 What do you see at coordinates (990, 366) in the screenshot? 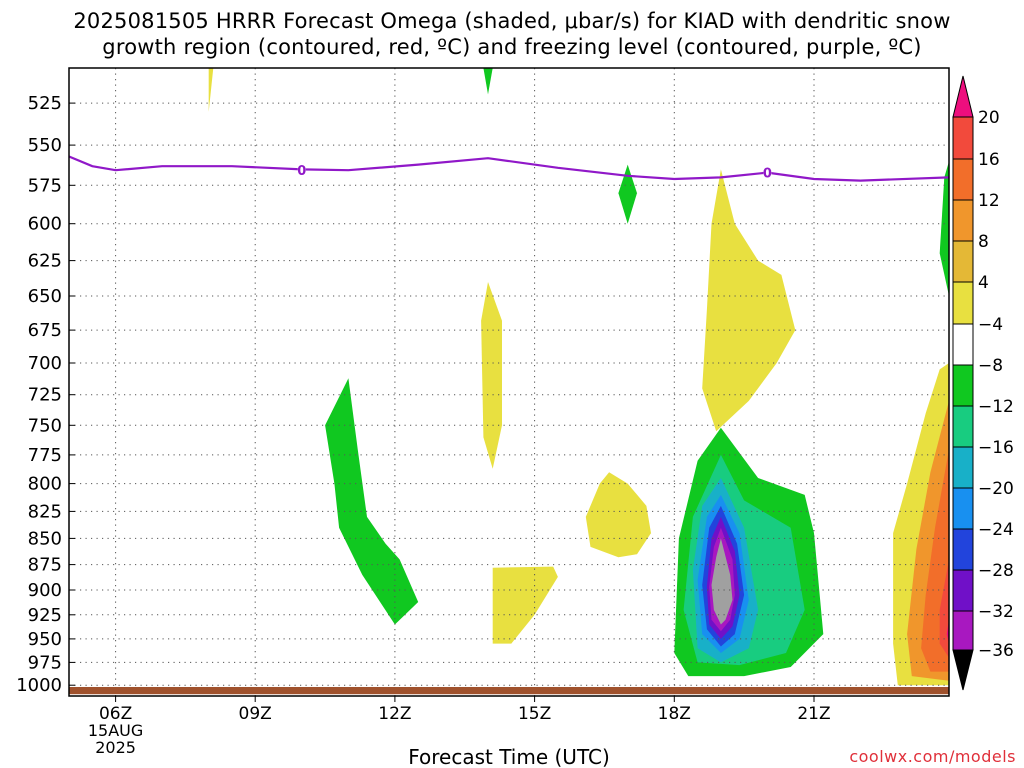
I see `colorbar-label-6: −8` at bounding box center [990, 366].